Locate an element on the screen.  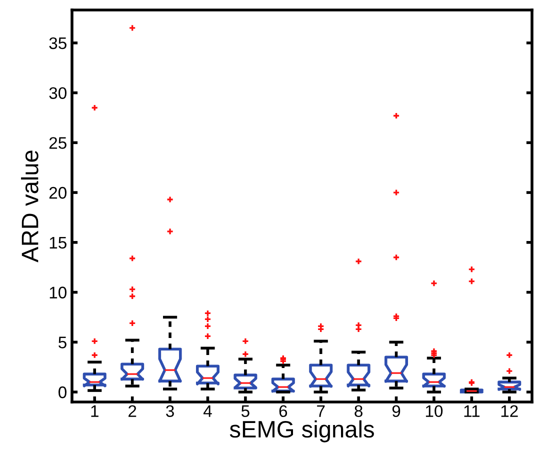
y-tick-label: 35 is located at coordinates (57, 43).